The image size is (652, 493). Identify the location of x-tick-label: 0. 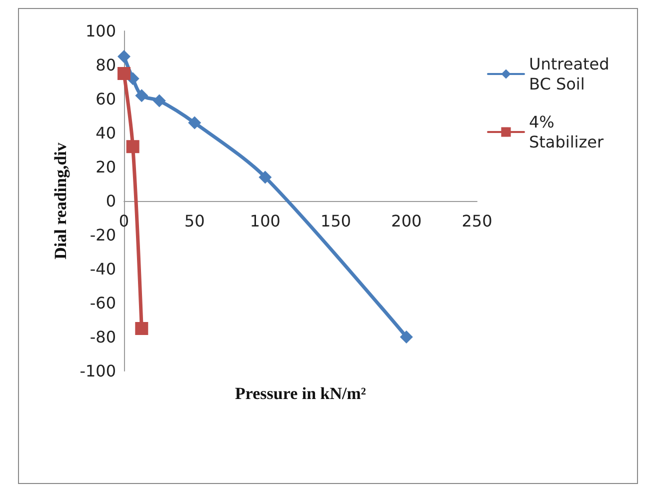
(124, 221).